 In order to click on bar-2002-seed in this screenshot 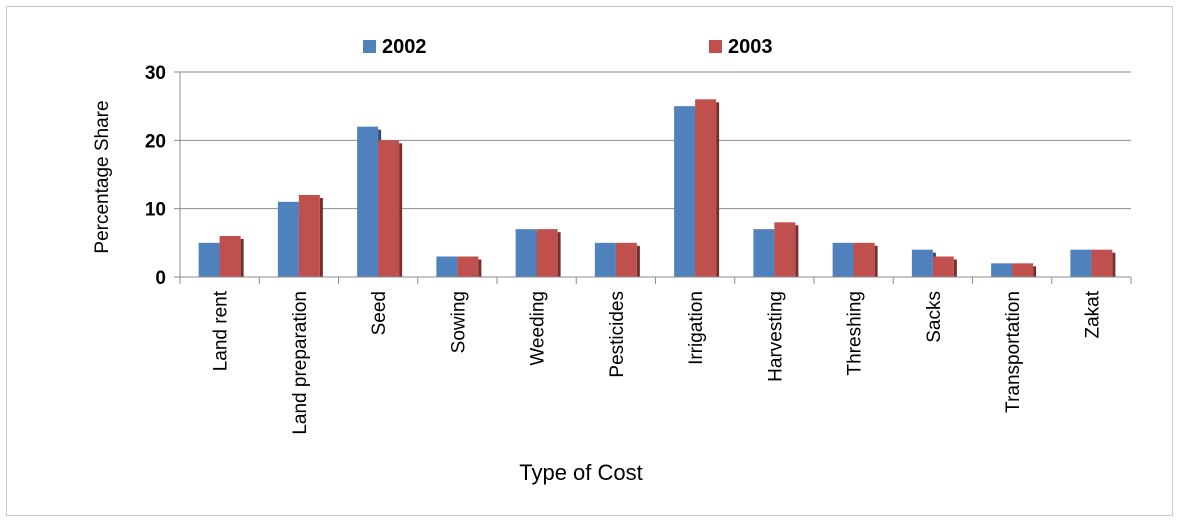, I will do `click(369, 202)`.